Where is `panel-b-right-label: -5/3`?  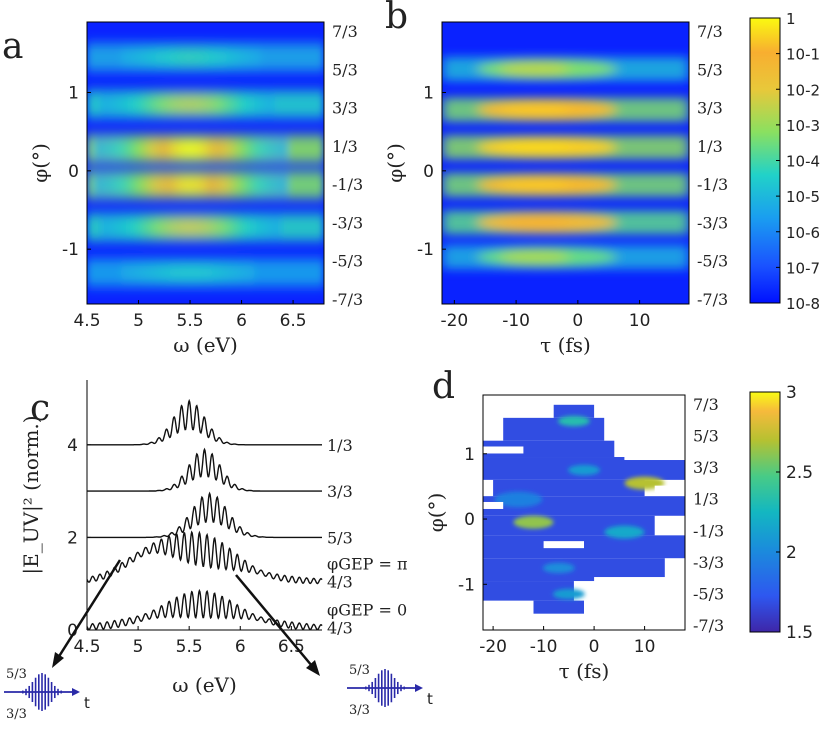 panel-b-right-label: -5/3 is located at coordinates (712, 261).